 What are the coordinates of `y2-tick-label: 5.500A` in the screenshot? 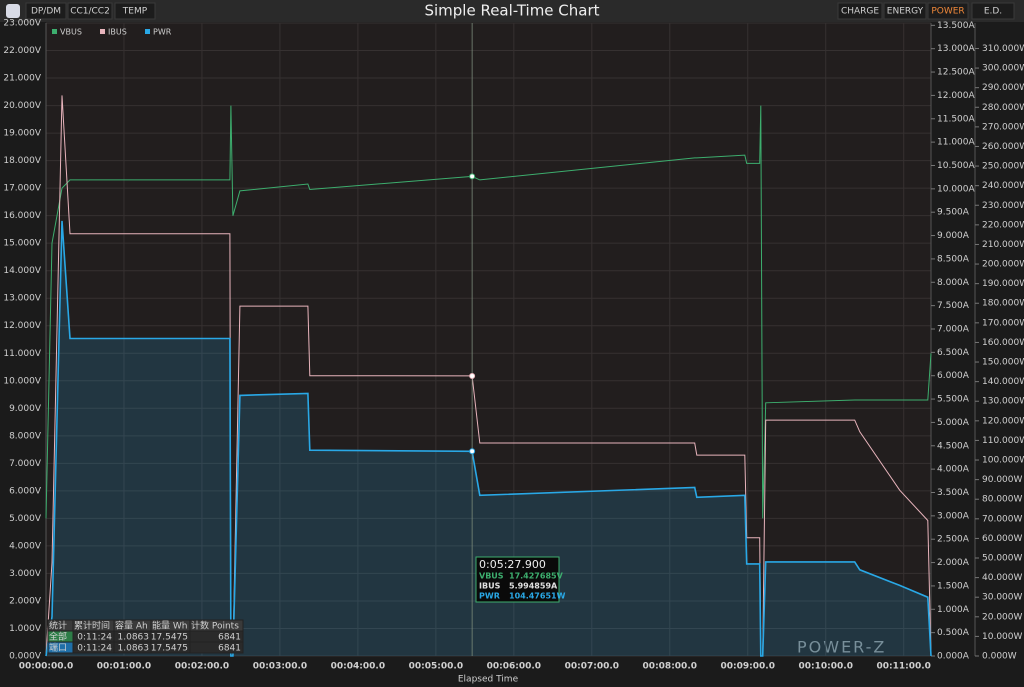 It's located at (953, 400).